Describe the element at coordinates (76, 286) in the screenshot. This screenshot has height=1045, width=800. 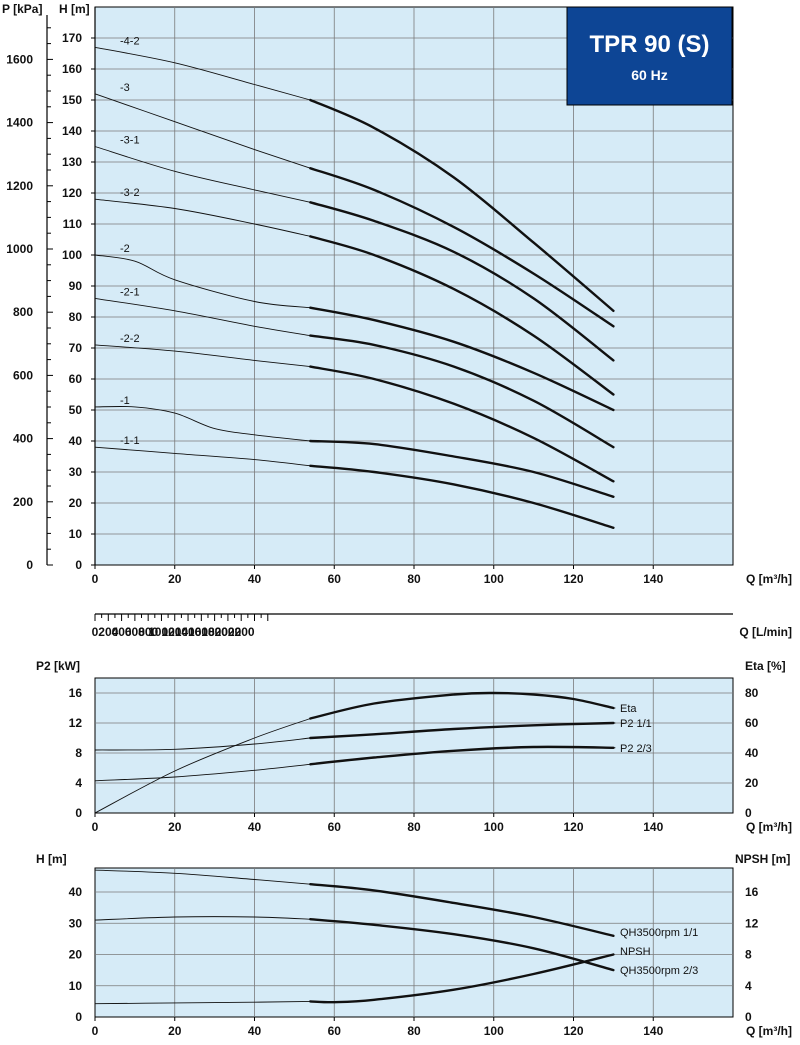
I see `head-h-tick-label: 90` at that location.